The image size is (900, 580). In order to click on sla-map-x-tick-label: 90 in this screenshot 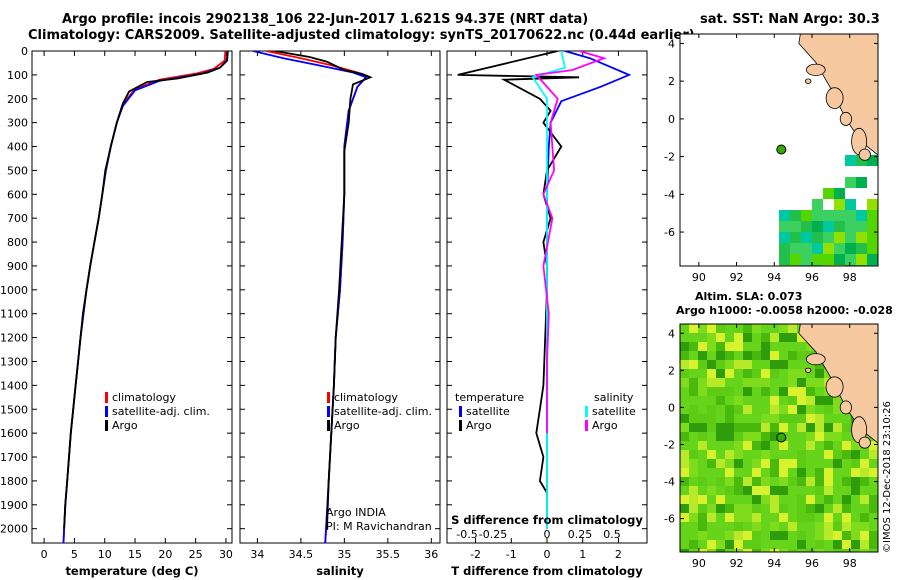, I will do `click(699, 563)`.